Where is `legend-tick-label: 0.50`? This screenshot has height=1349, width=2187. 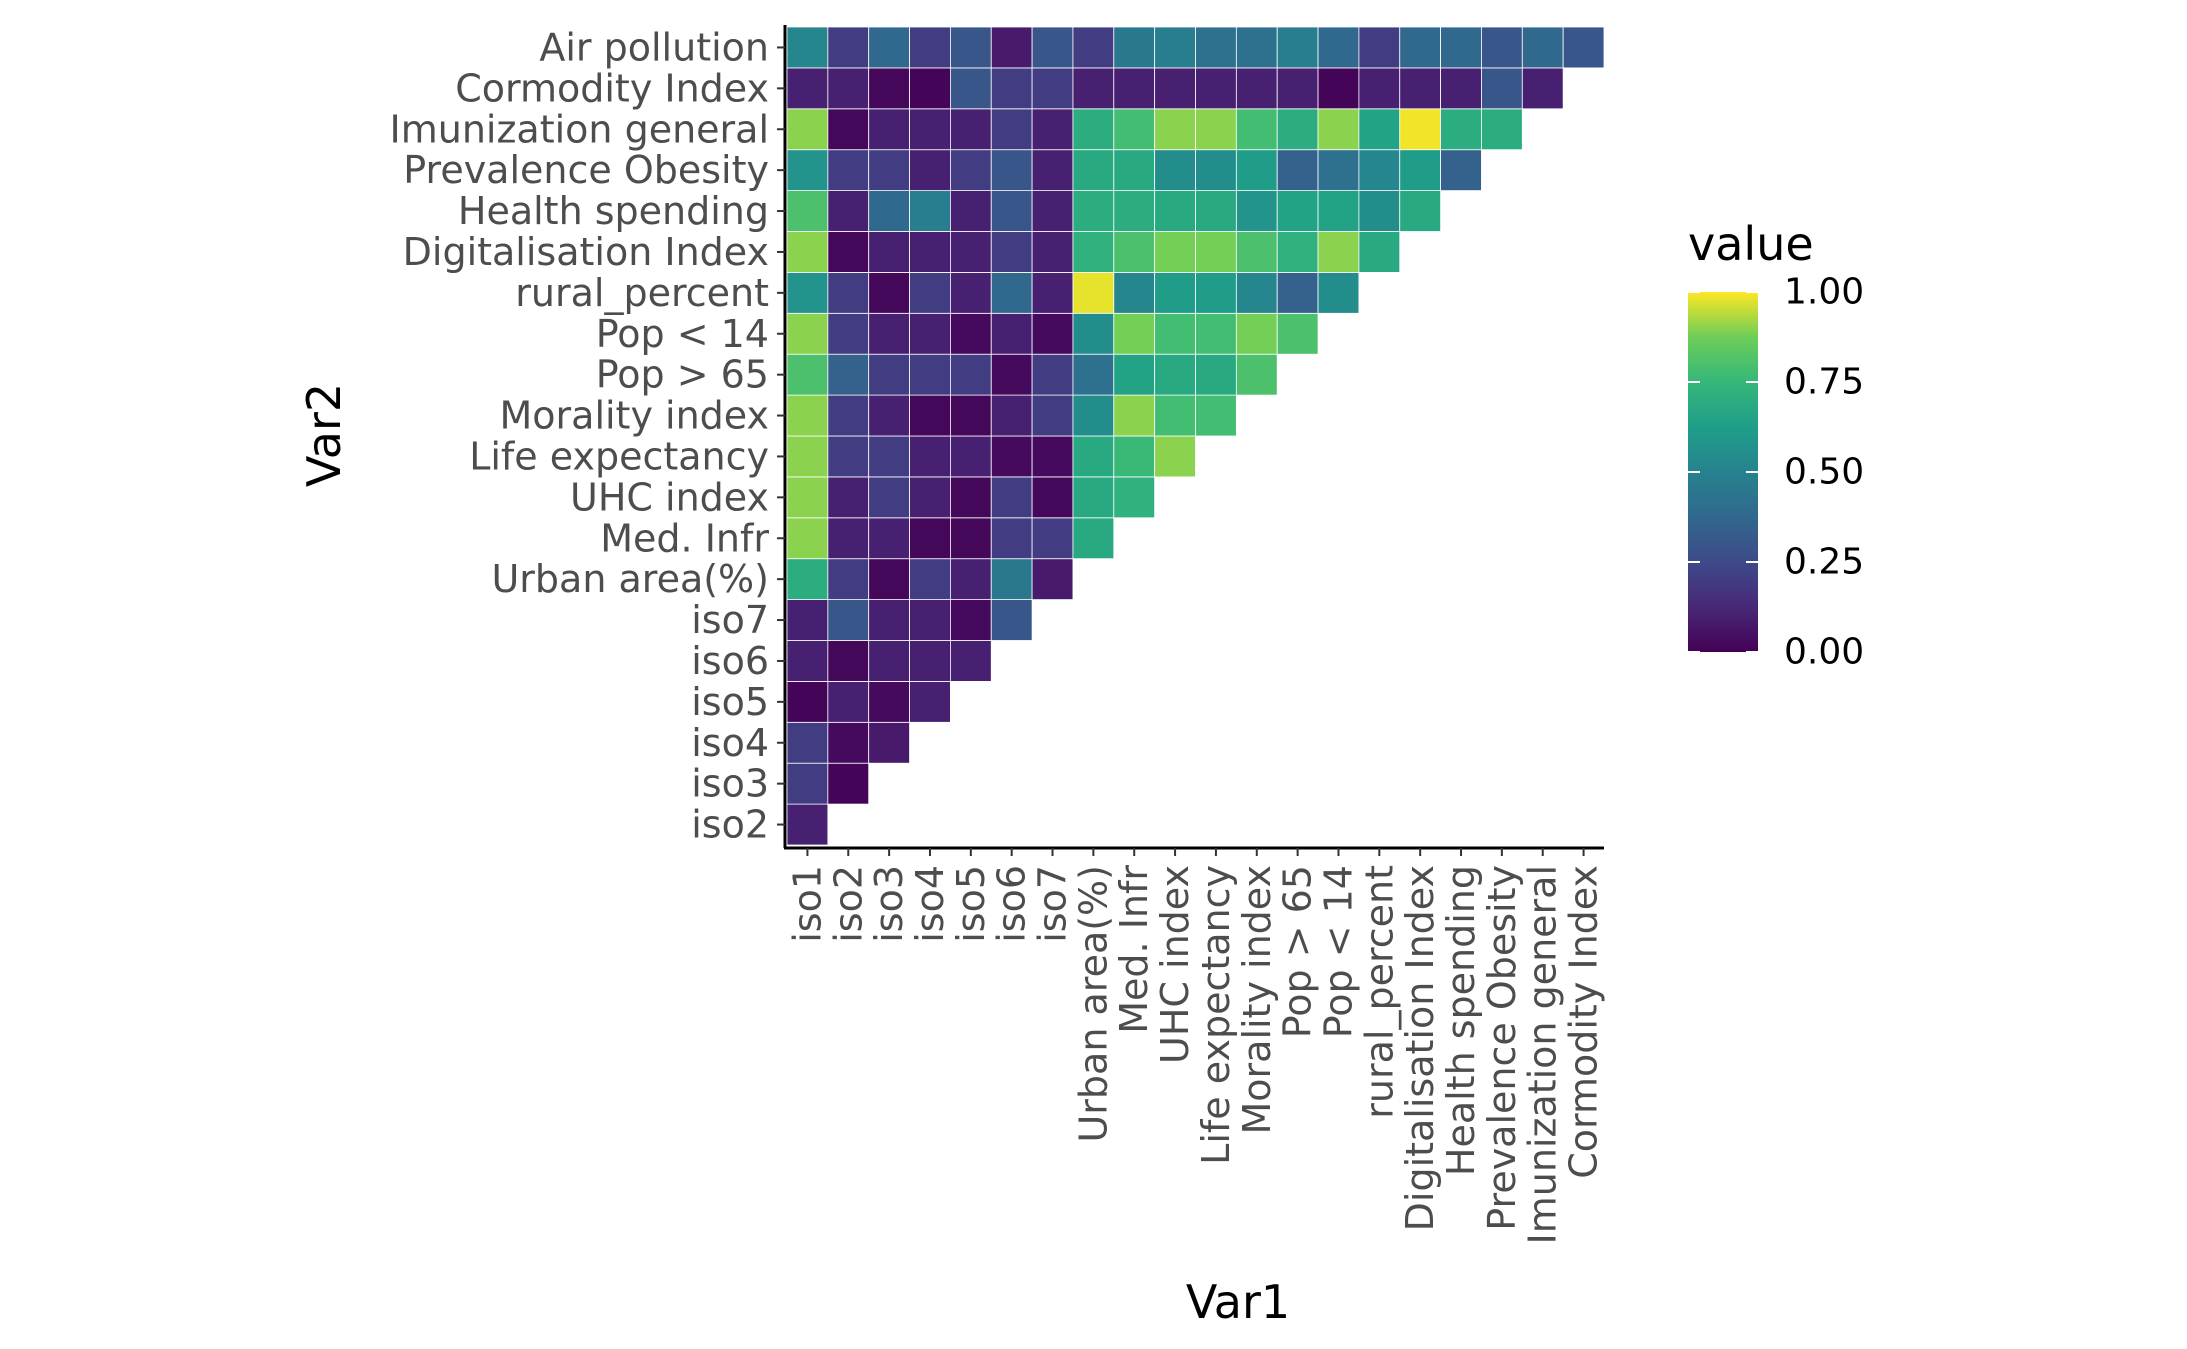
legend-tick-label: 0.50 is located at coordinates (1824, 472).